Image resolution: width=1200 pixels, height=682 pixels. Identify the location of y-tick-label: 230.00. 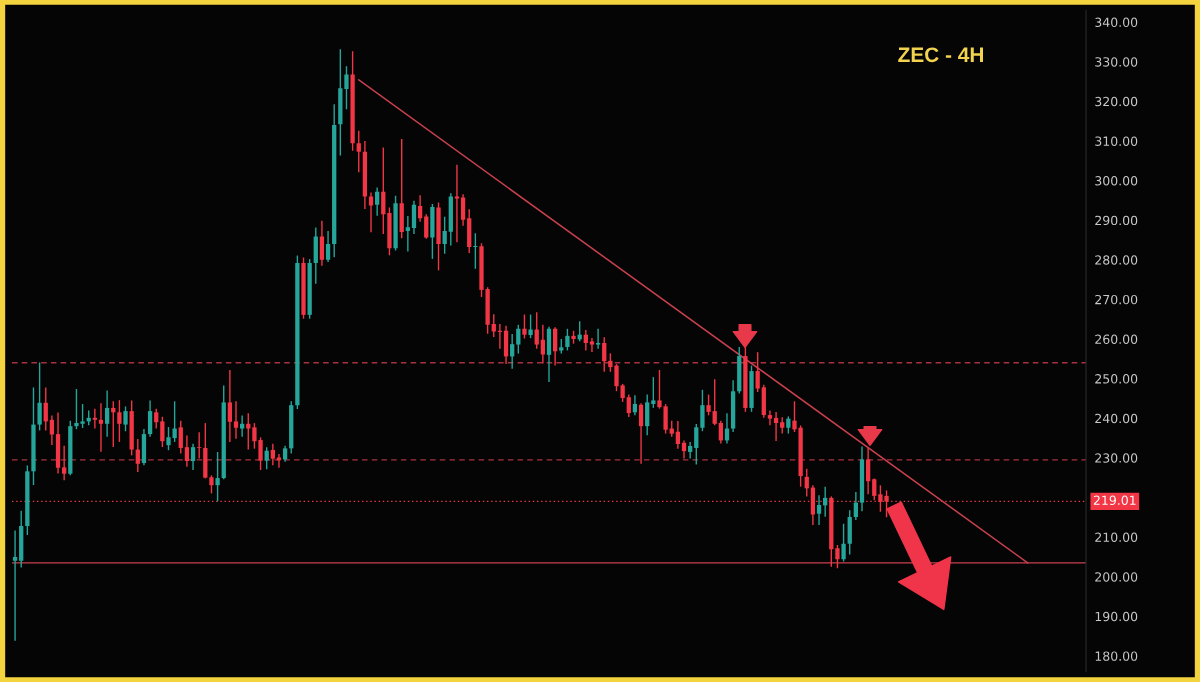
(1116, 458).